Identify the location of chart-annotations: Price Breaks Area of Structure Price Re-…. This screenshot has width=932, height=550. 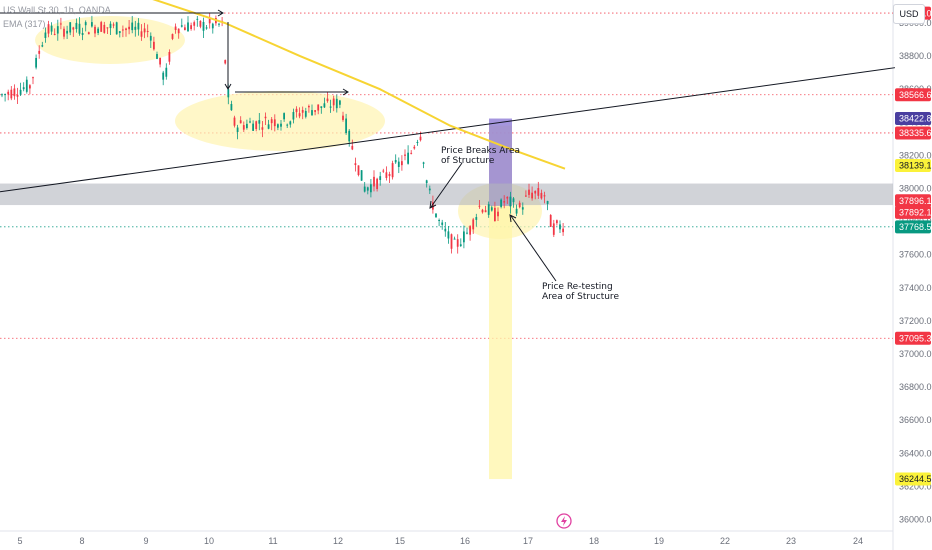
(530, 224).